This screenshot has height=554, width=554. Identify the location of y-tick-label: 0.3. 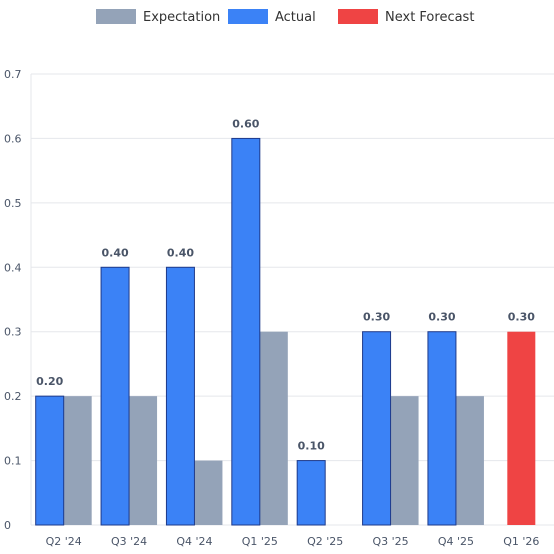
(13, 332).